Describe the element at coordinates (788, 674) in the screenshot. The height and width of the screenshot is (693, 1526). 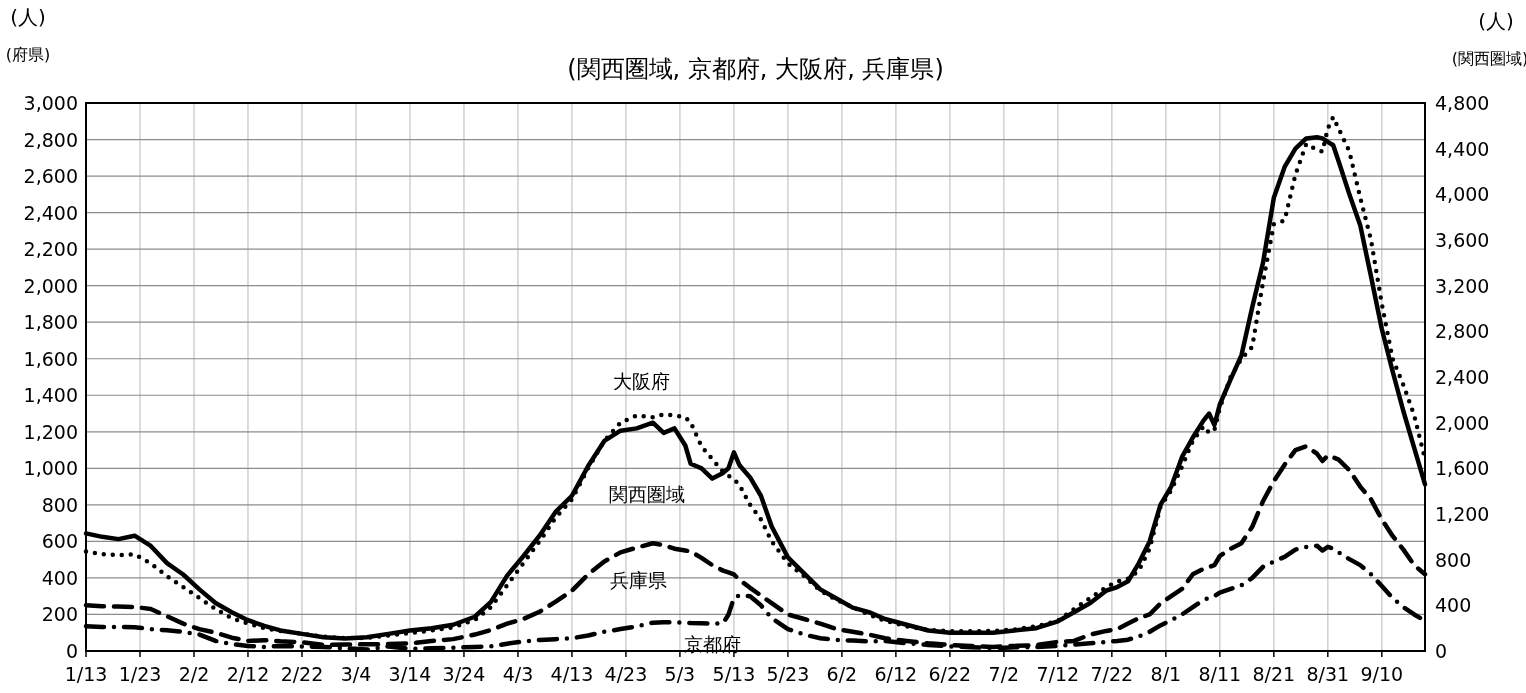
I see `x-tick-label: 5/23` at that location.